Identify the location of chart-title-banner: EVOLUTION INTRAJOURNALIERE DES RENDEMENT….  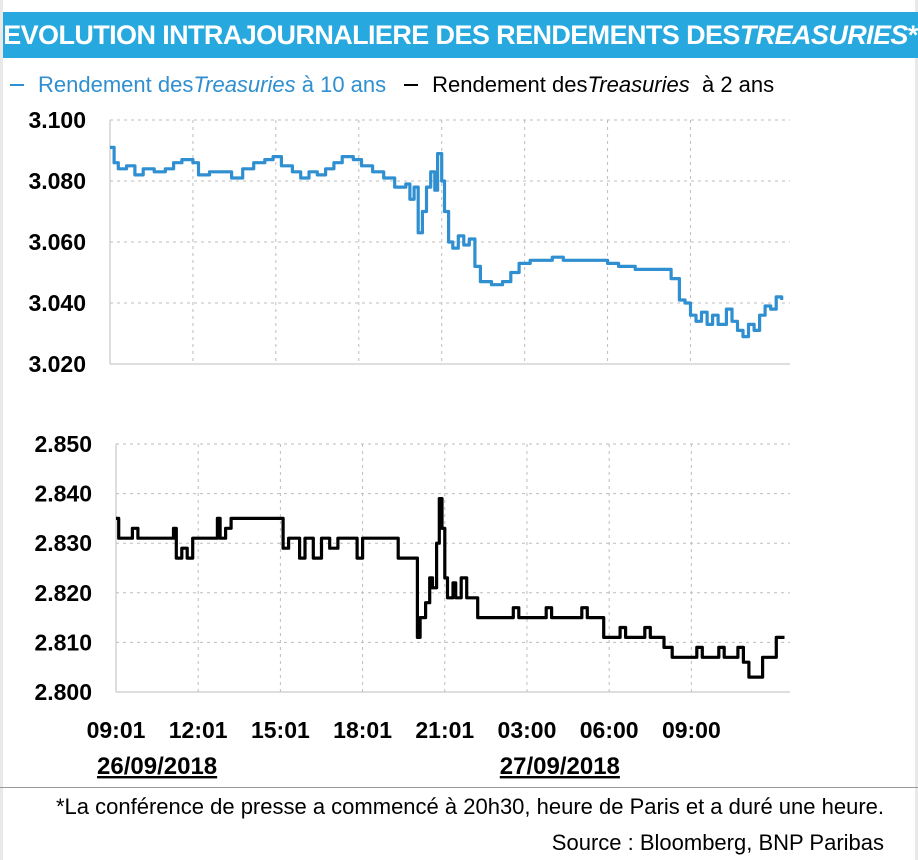
(460, 35).